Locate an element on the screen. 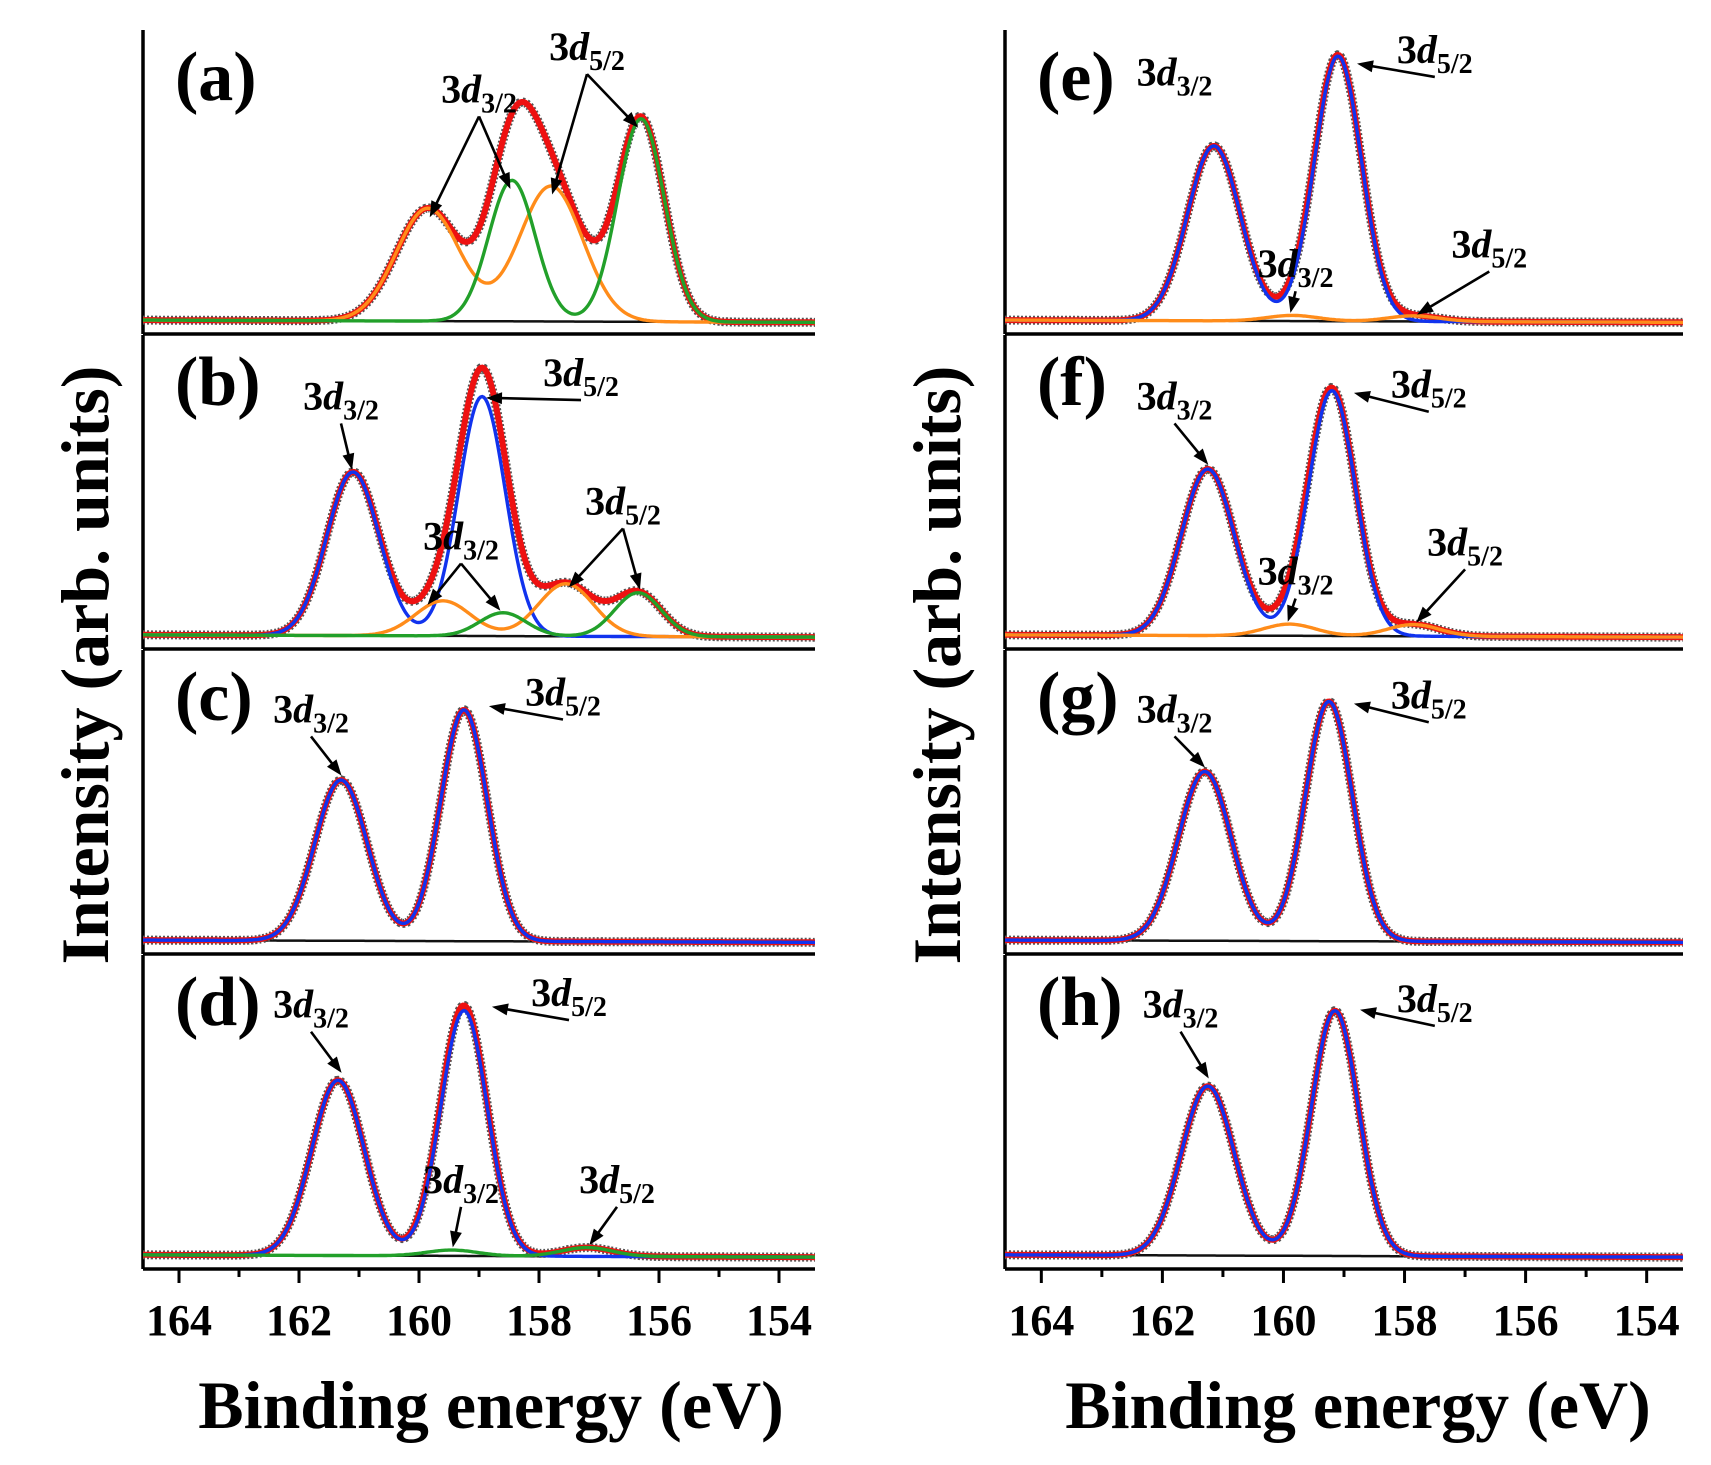  panel-b: (b) 3d3/2 3d5/2 3d3/2 3d5/2 is located at coordinates (478, 493).